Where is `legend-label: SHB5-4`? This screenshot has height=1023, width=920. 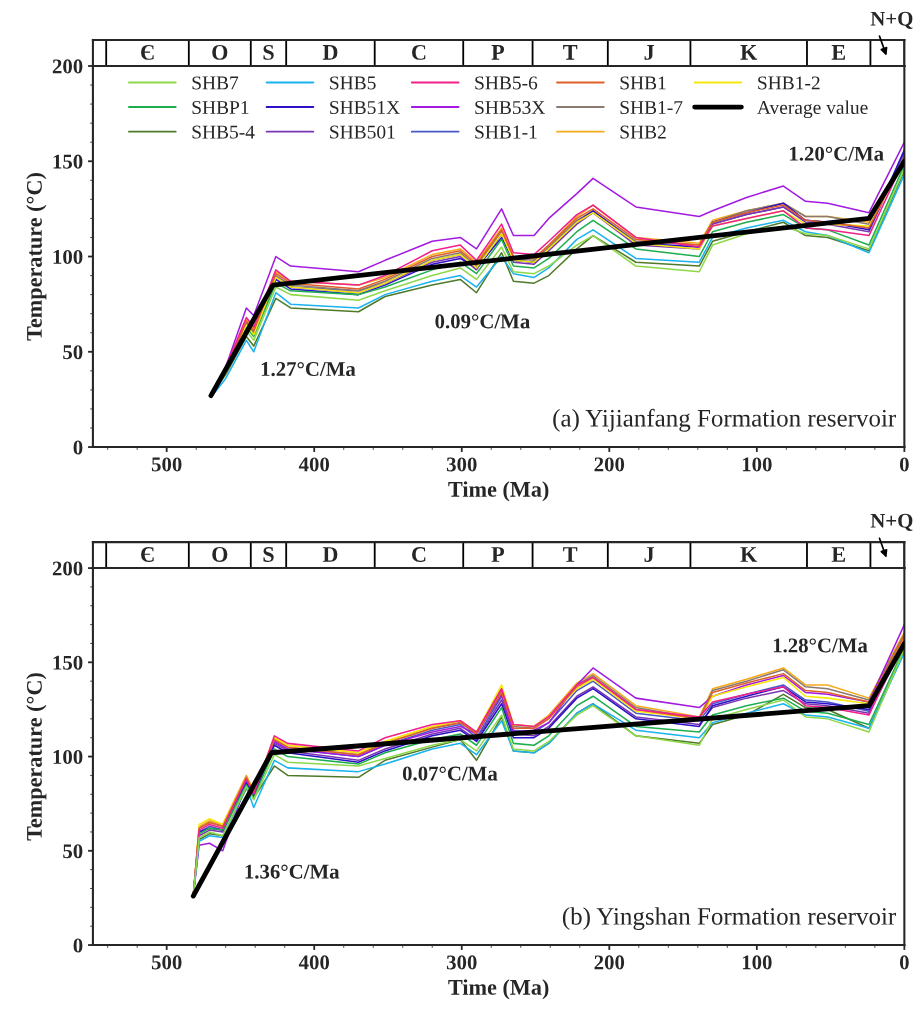
legend-label: SHB5-4 is located at coordinates (223, 132).